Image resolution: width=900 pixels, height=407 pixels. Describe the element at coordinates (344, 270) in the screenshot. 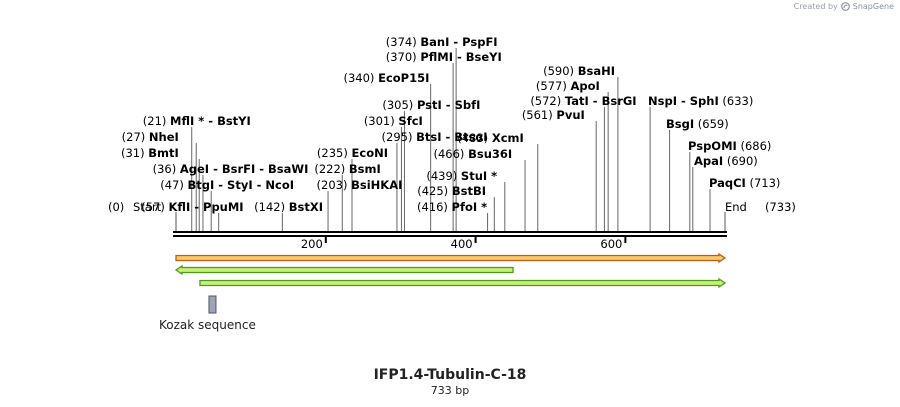

I see `green-feature-reverse` at that location.